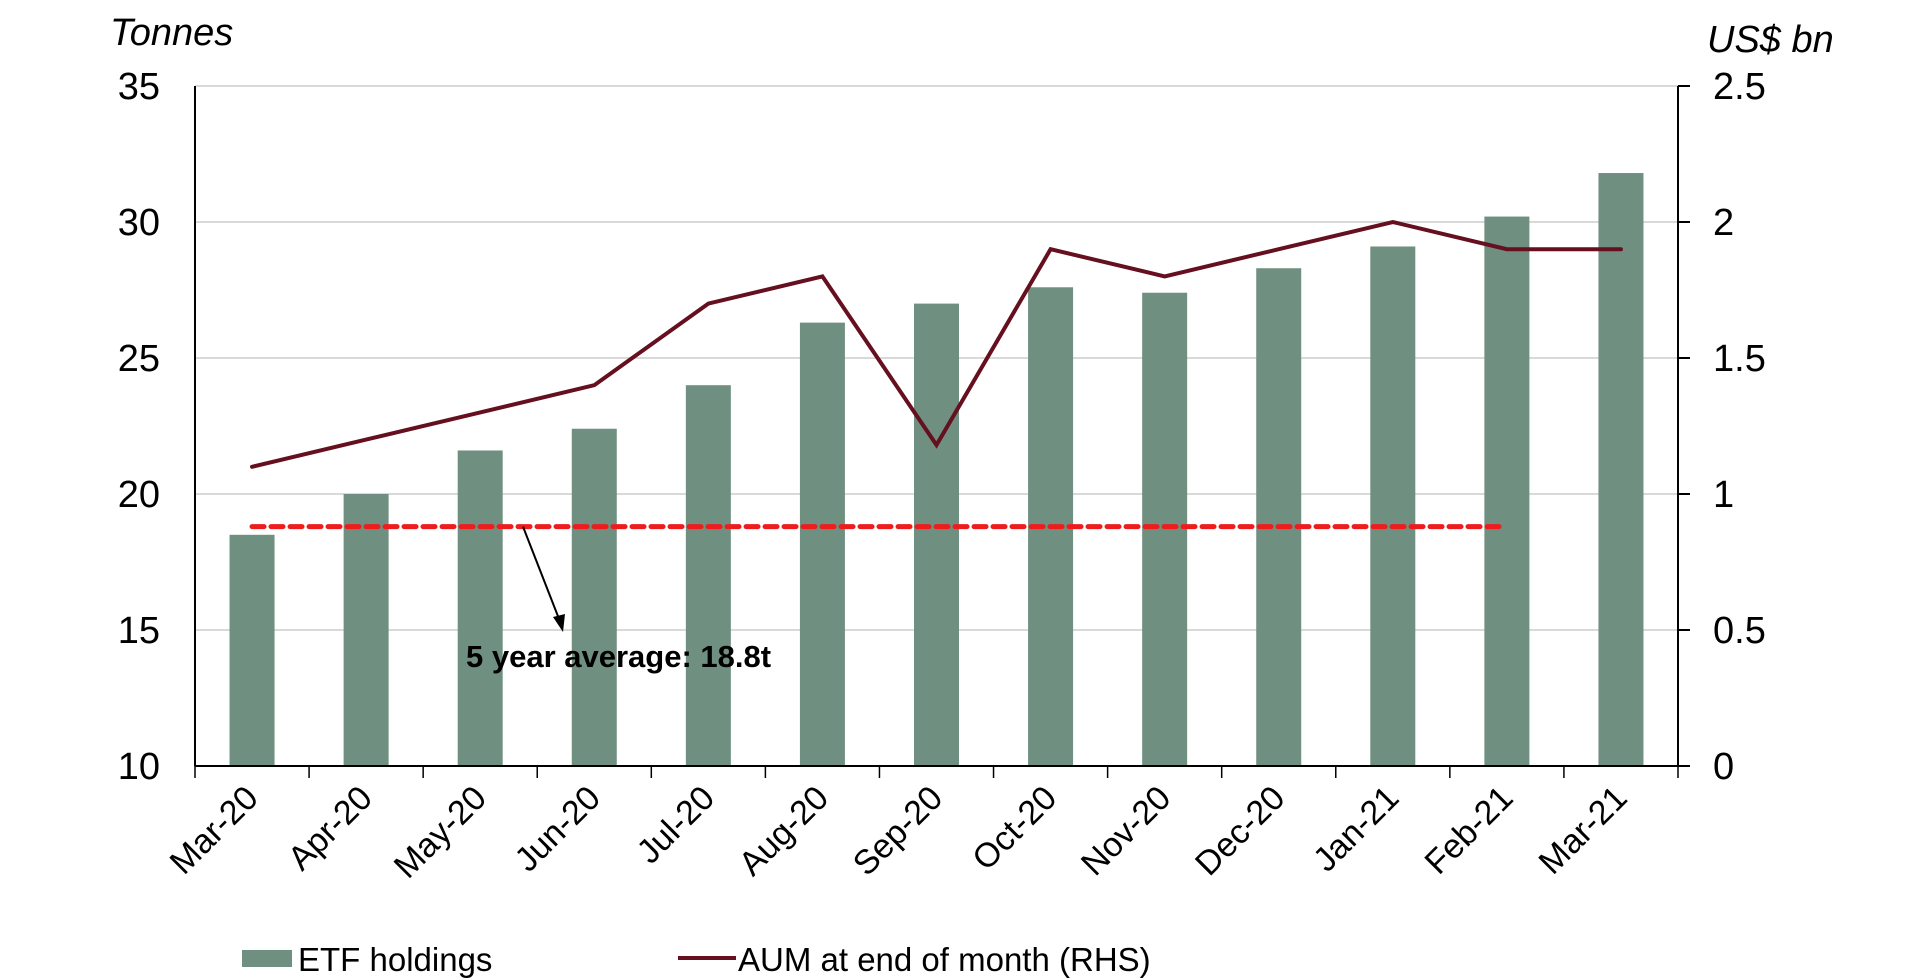  What do you see at coordinates (1770, 40) in the screenshot?
I see `right-axis-title: US$ bn` at bounding box center [1770, 40].